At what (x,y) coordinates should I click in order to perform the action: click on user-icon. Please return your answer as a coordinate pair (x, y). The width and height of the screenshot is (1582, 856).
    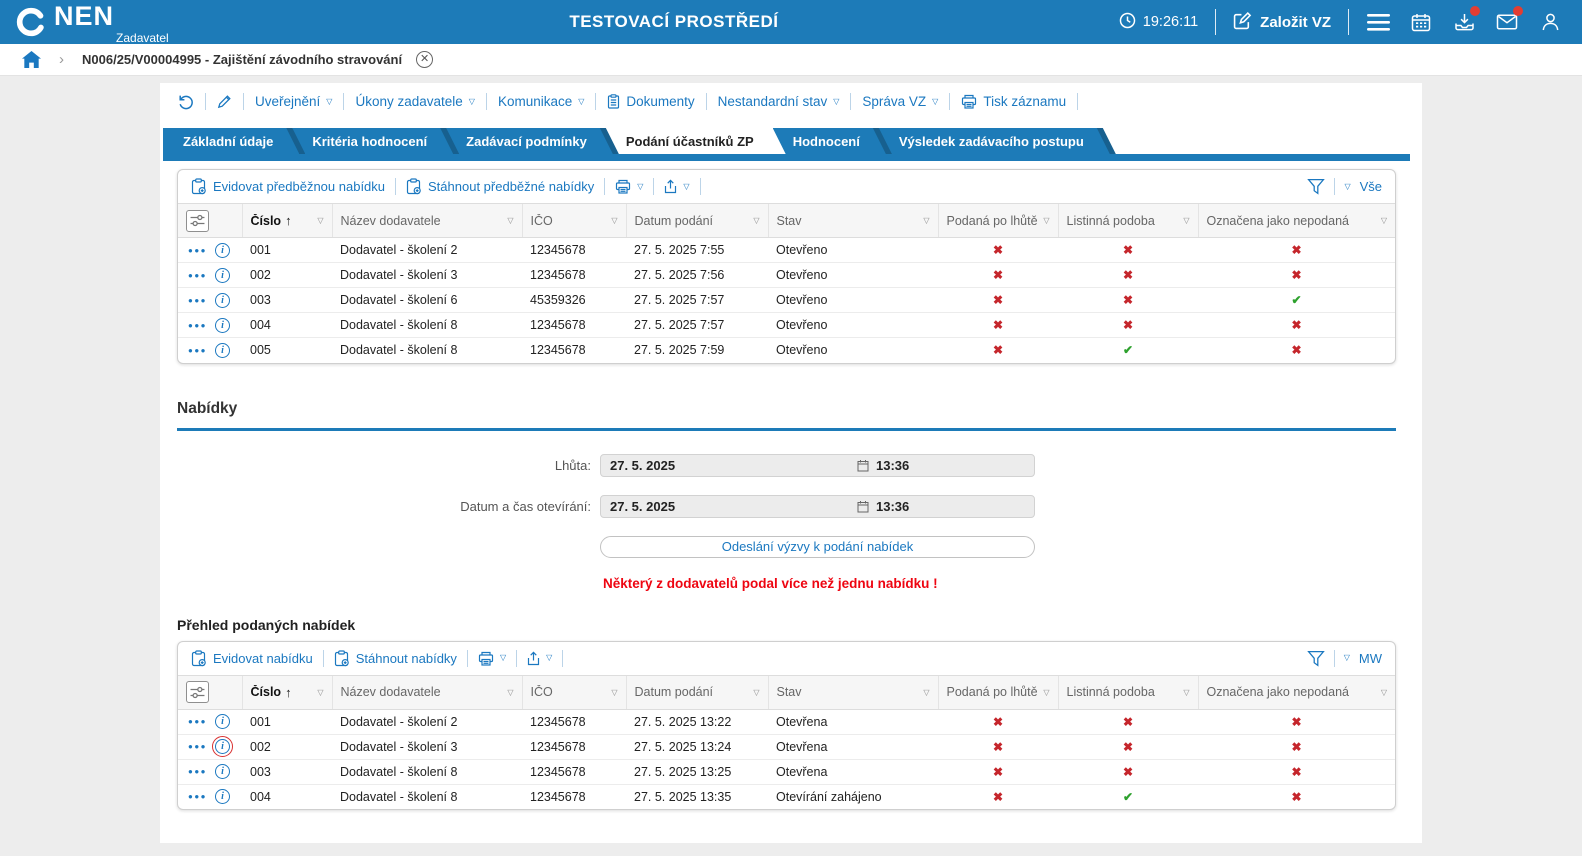
    Looking at the image, I should click on (1550, 22).